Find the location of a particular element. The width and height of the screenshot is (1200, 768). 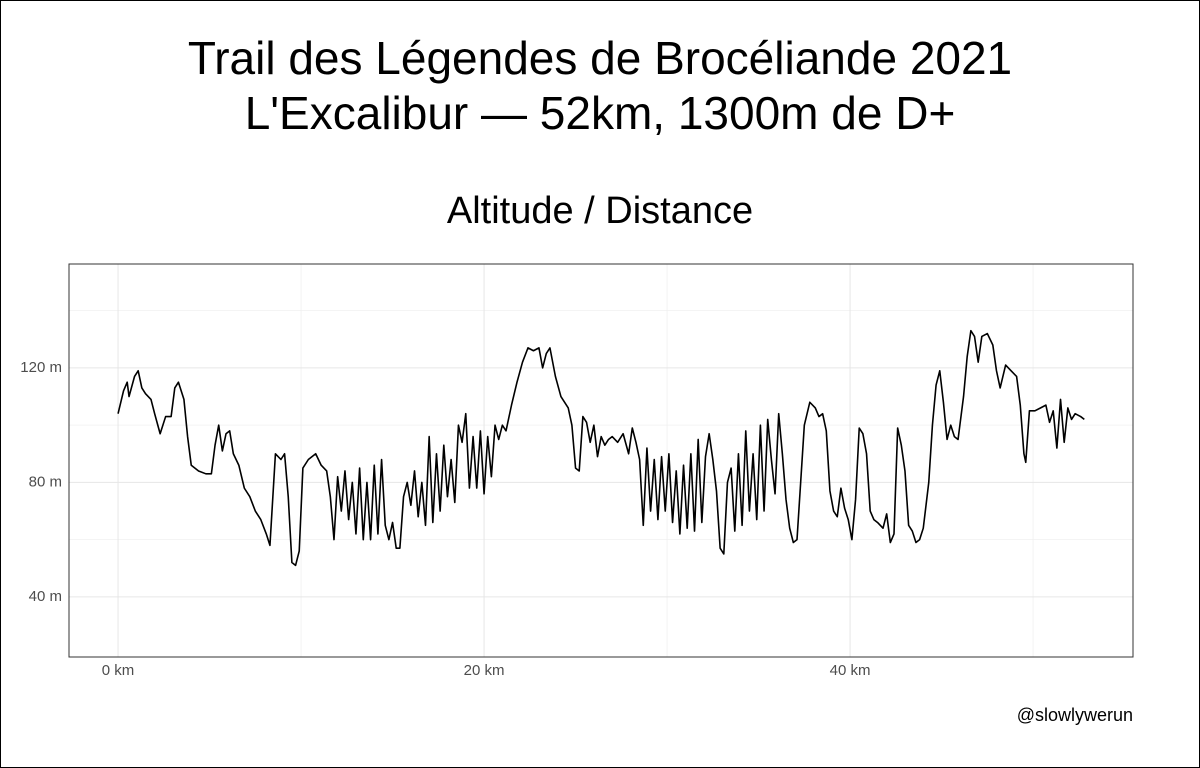

y-tick-label: 120 m is located at coordinates (41, 367).